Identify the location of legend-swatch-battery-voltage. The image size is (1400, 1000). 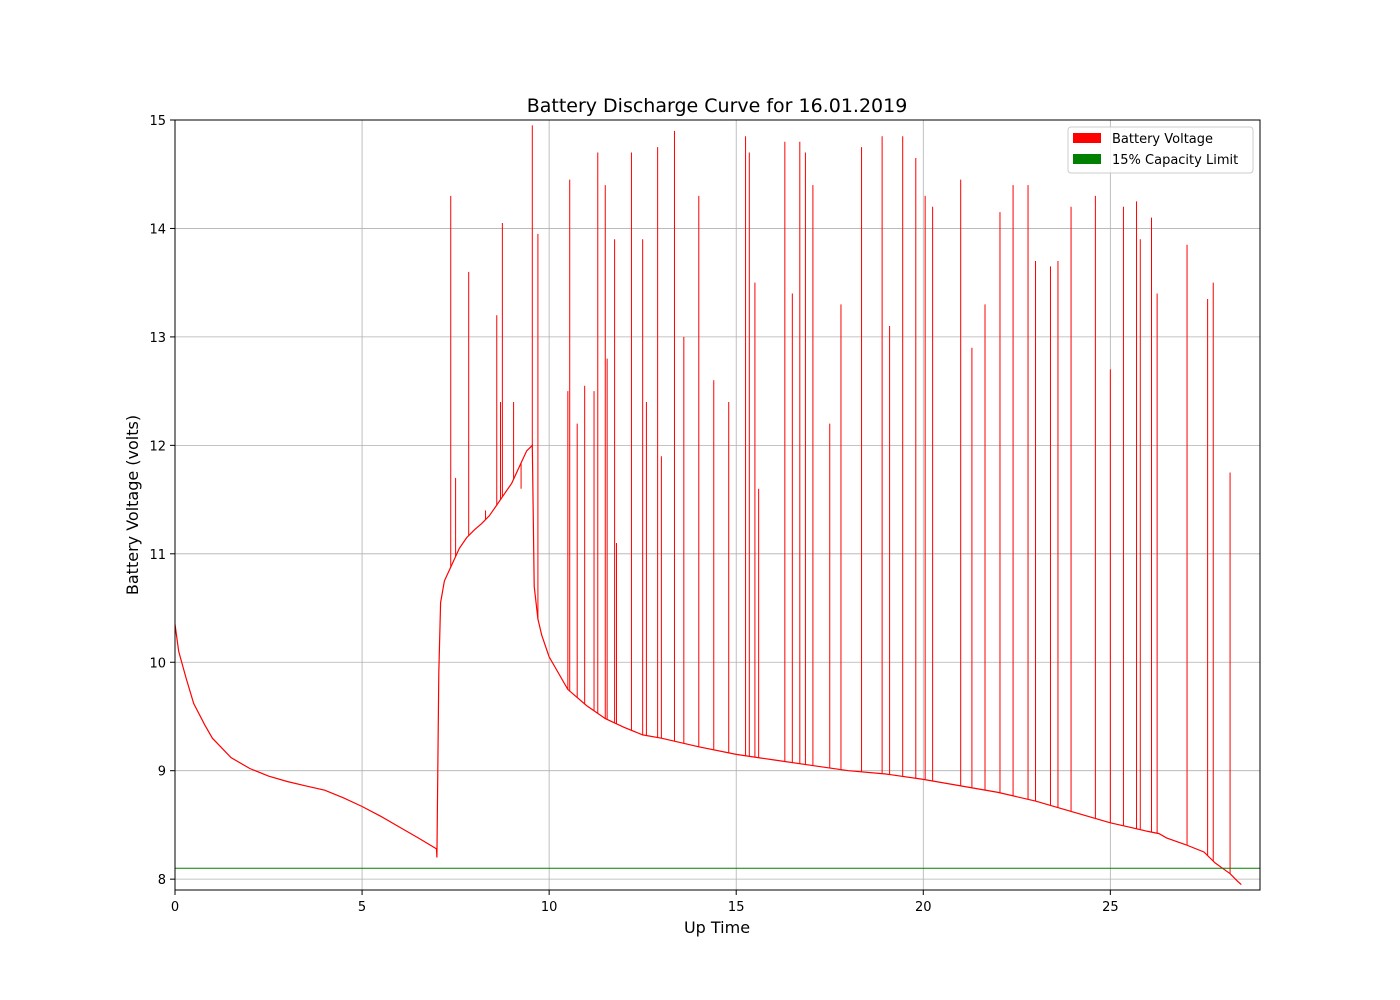
(1087, 138).